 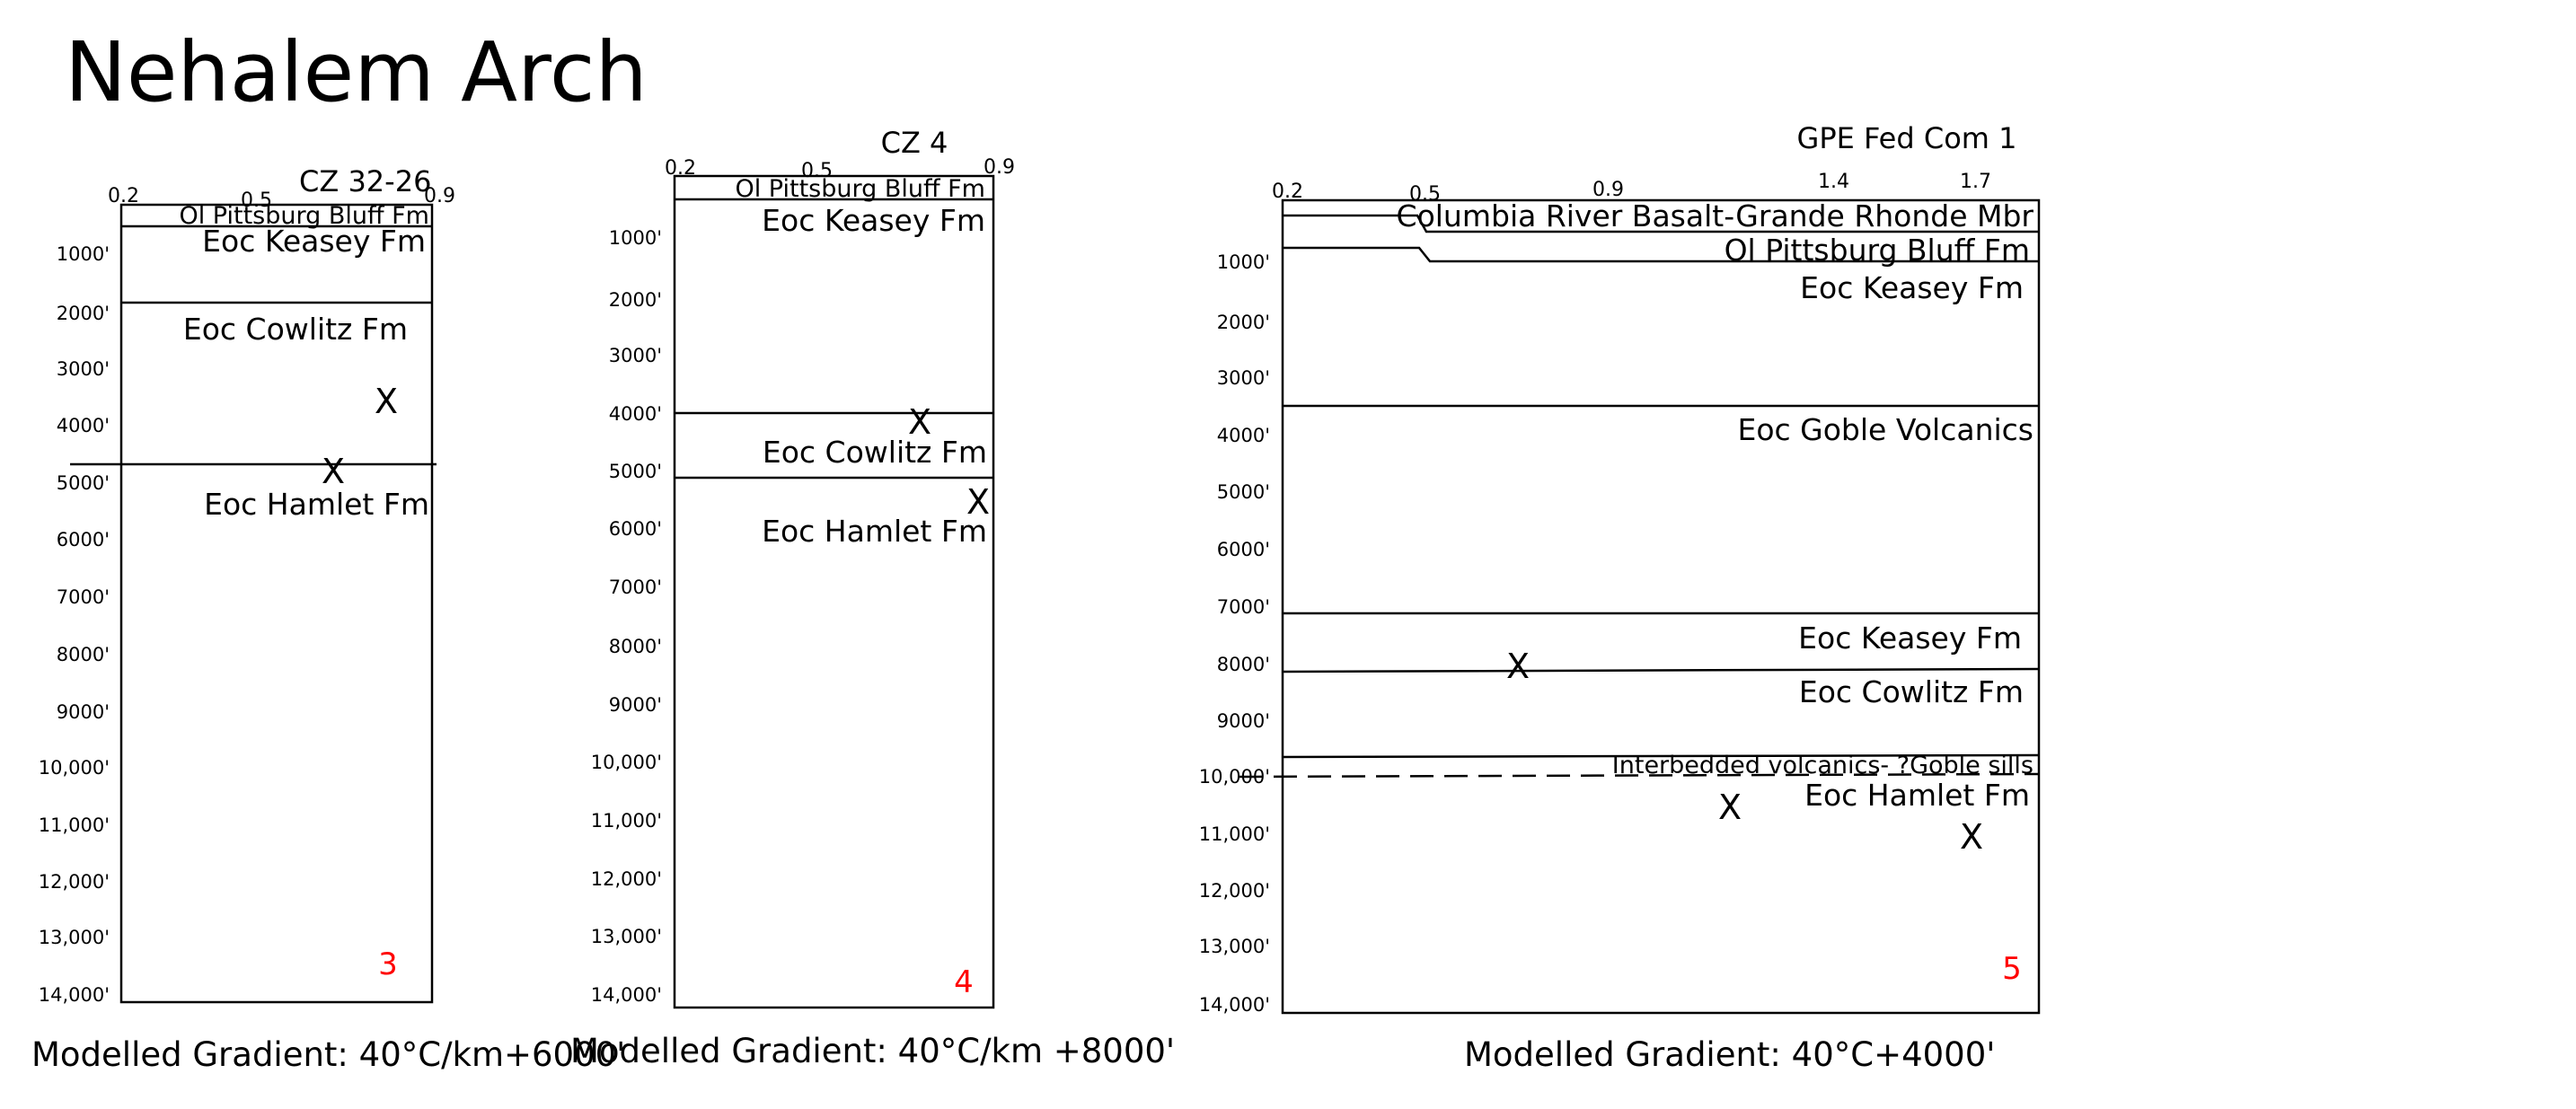 What do you see at coordinates (1885, 429) in the screenshot?
I see `formation-label: Eoc Goble Volcanics` at bounding box center [1885, 429].